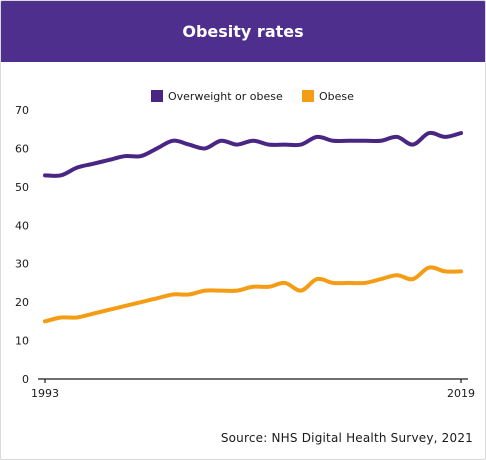  What do you see at coordinates (25, 379) in the screenshot?
I see `y-tick-label: 0` at bounding box center [25, 379].